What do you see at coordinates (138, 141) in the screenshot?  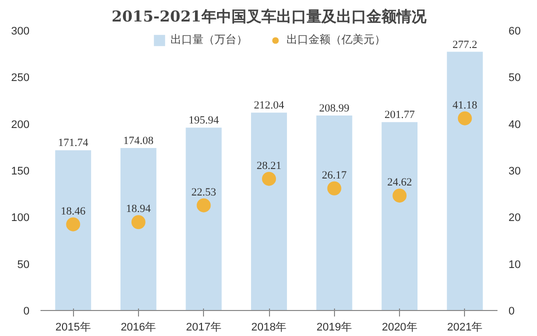 I see `data-label: 174.08` at bounding box center [138, 141].